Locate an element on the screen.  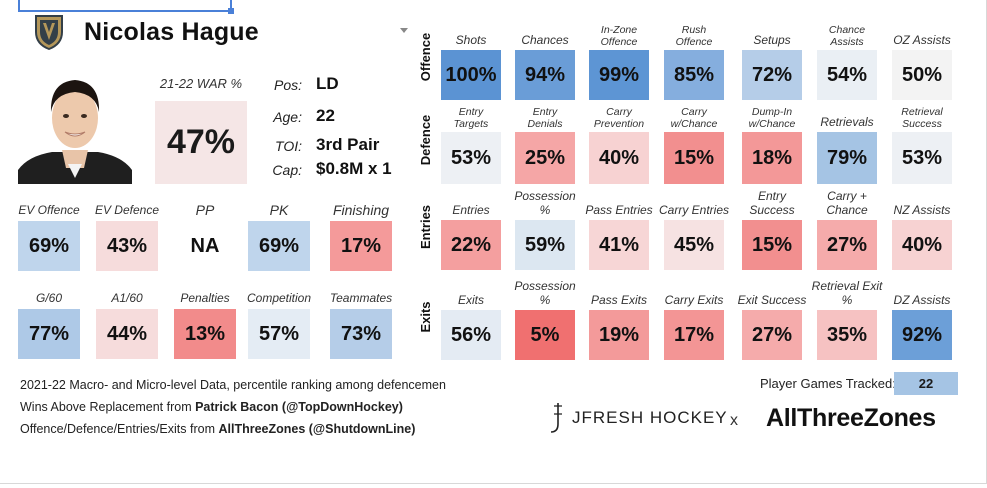
stat-label: Retrievals is located at coordinates (847, 122).